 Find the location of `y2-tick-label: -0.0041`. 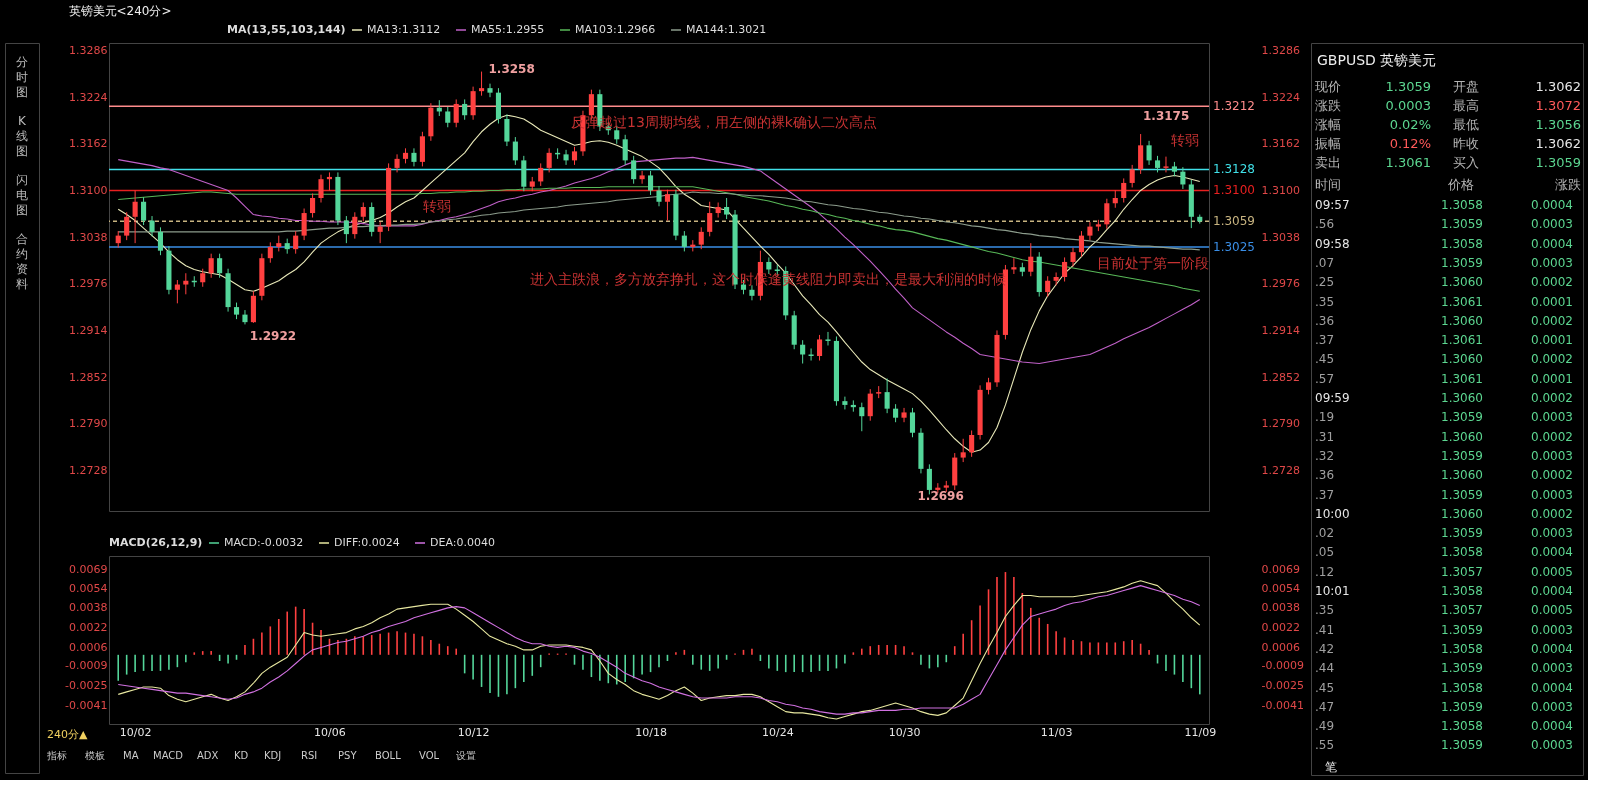

y2-tick-label: -0.0041 is located at coordinates (1282, 705).